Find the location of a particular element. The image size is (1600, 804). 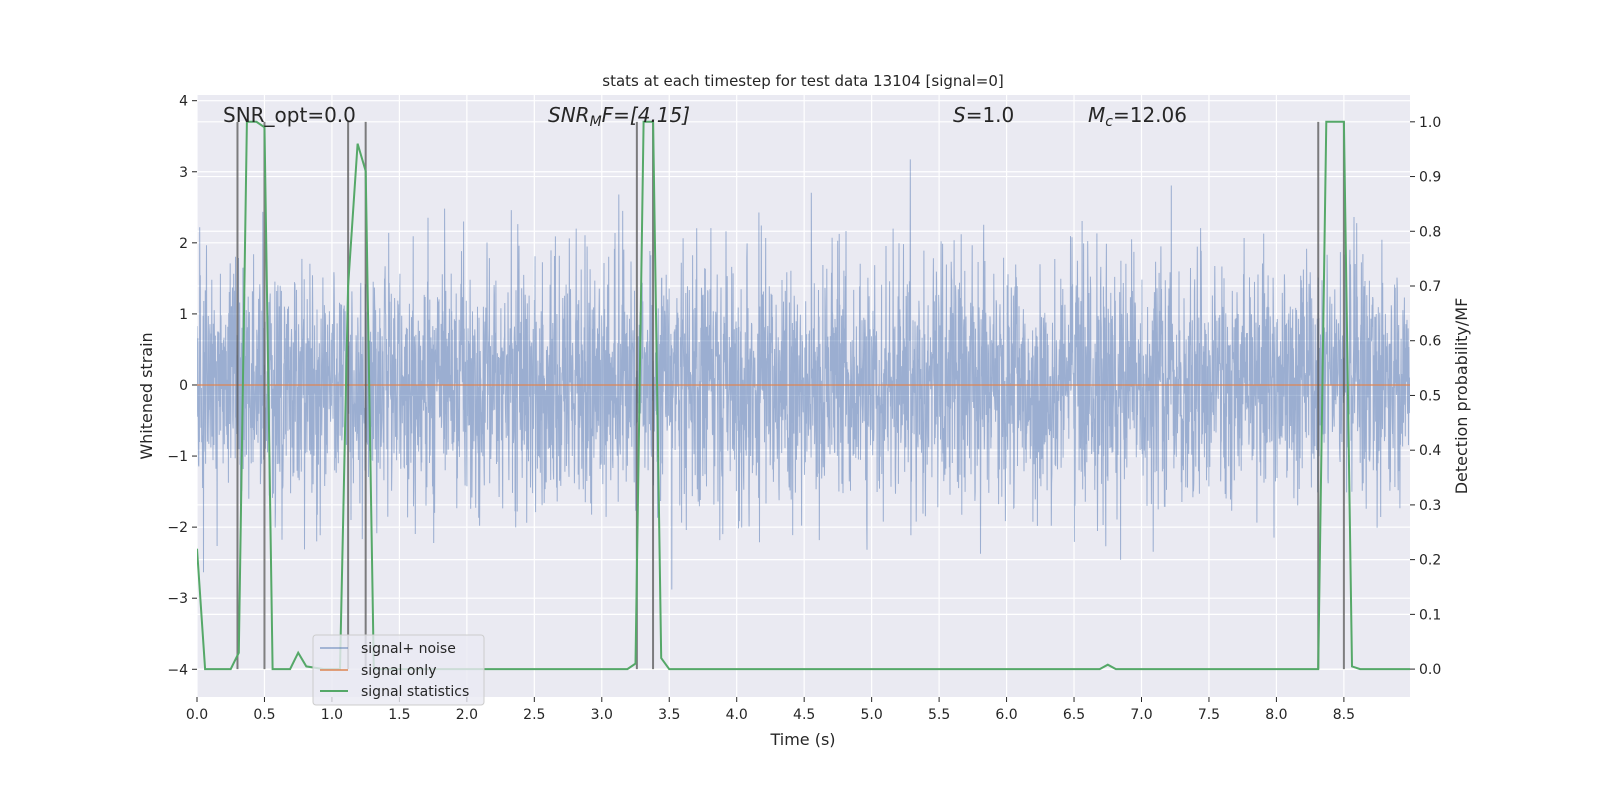

x-tick-label: 6.0 is located at coordinates (1006, 715).